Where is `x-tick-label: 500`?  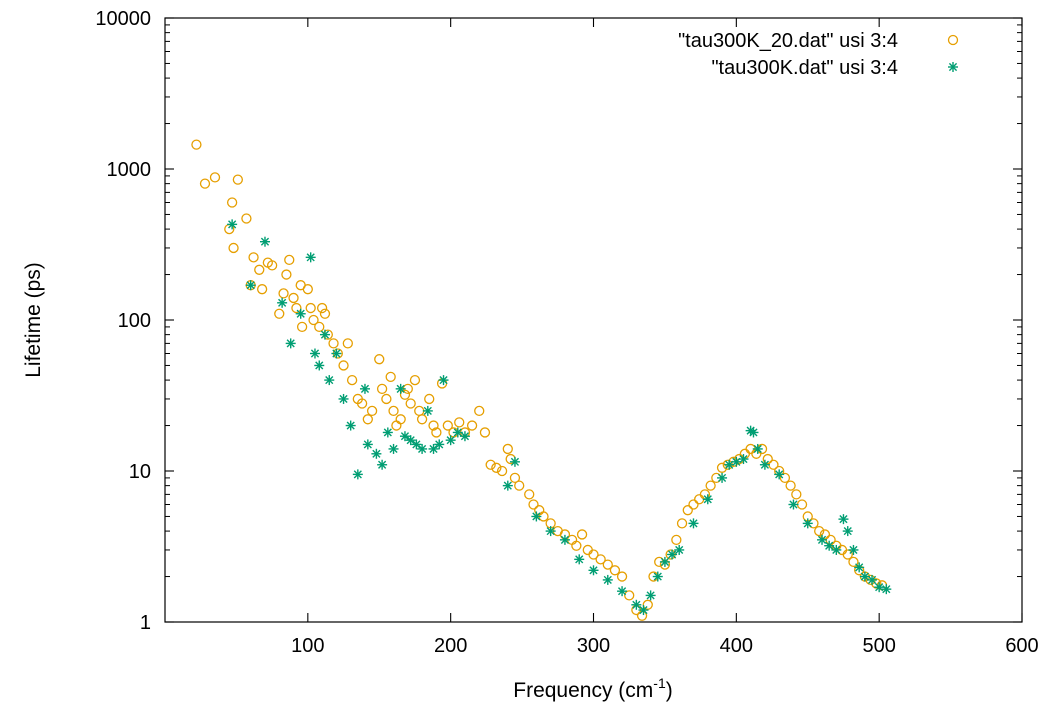
x-tick-label: 500 is located at coordinates (878, 646).